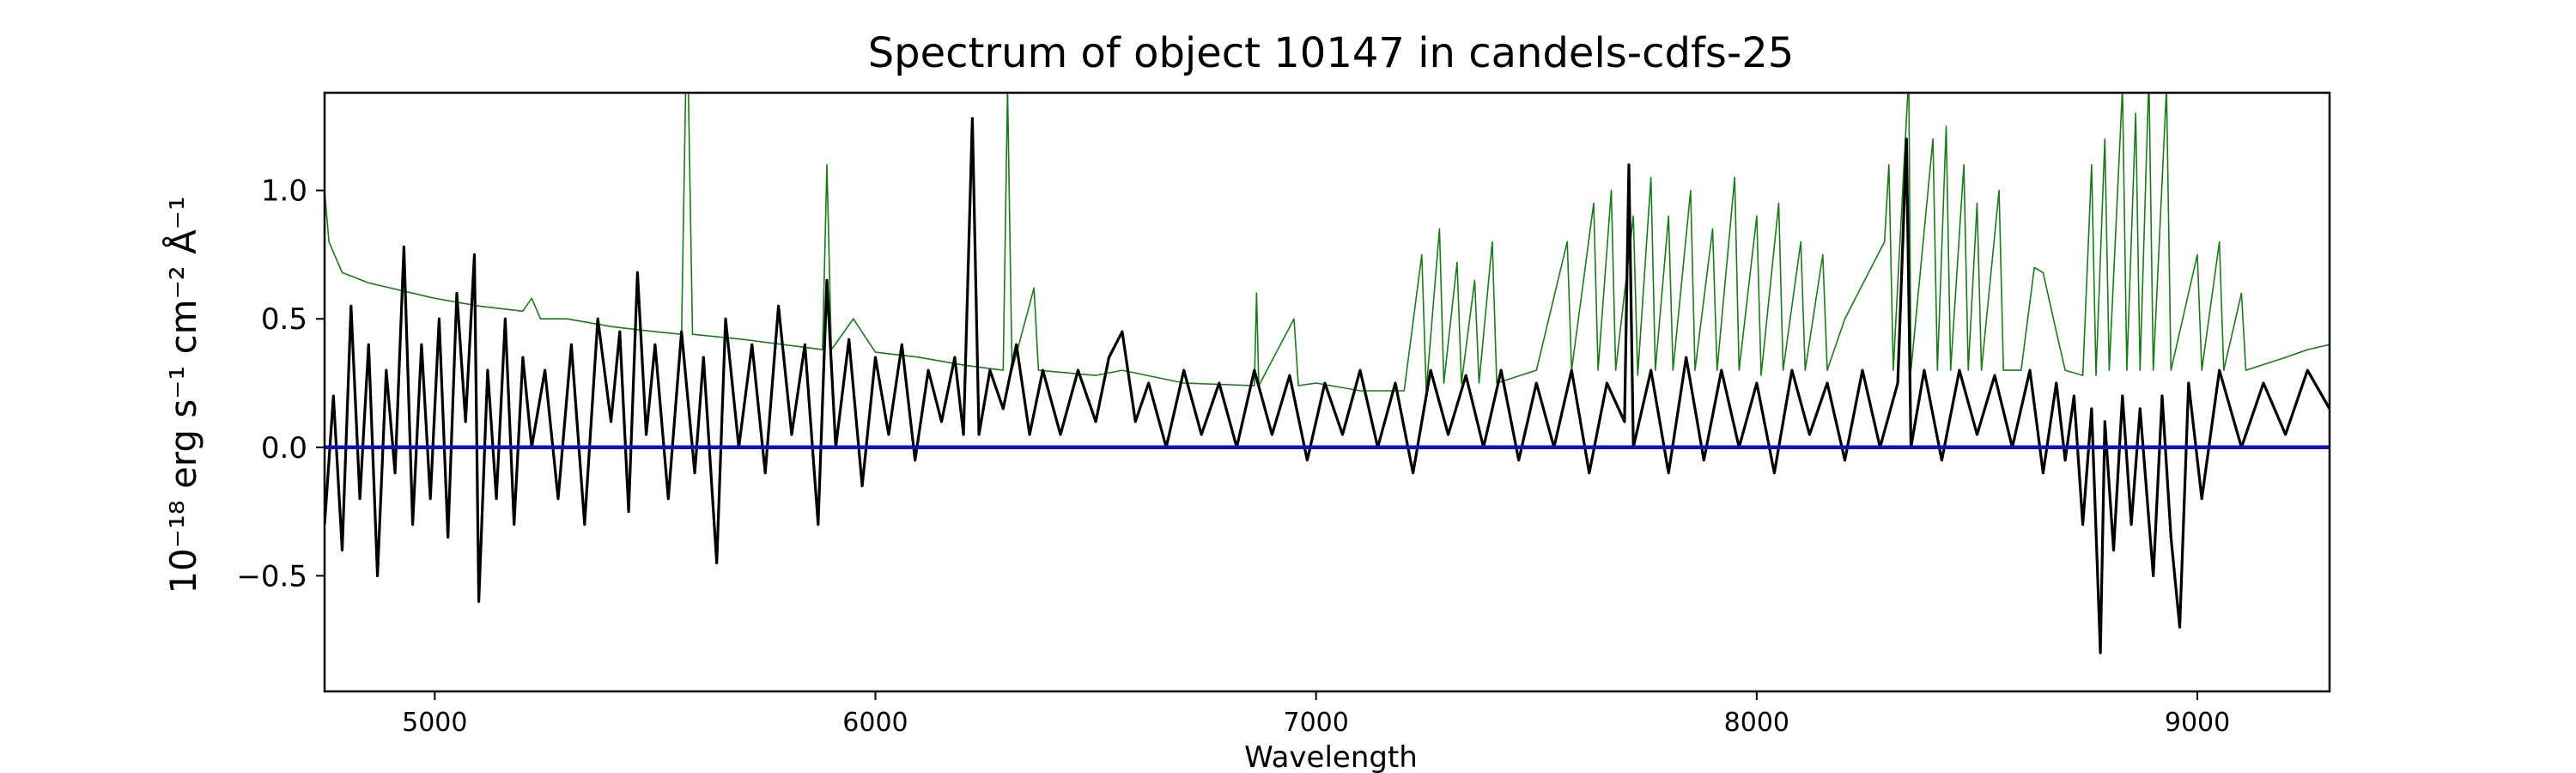 The image size is (2576, 773). What do you see at coordinates (182, 394) in the screenshot?
I see `y-axis-label: 10⁻¹⁸ erg s⁻¹ cm⁻² Å⁻¹` at bounding box center [182, 394].